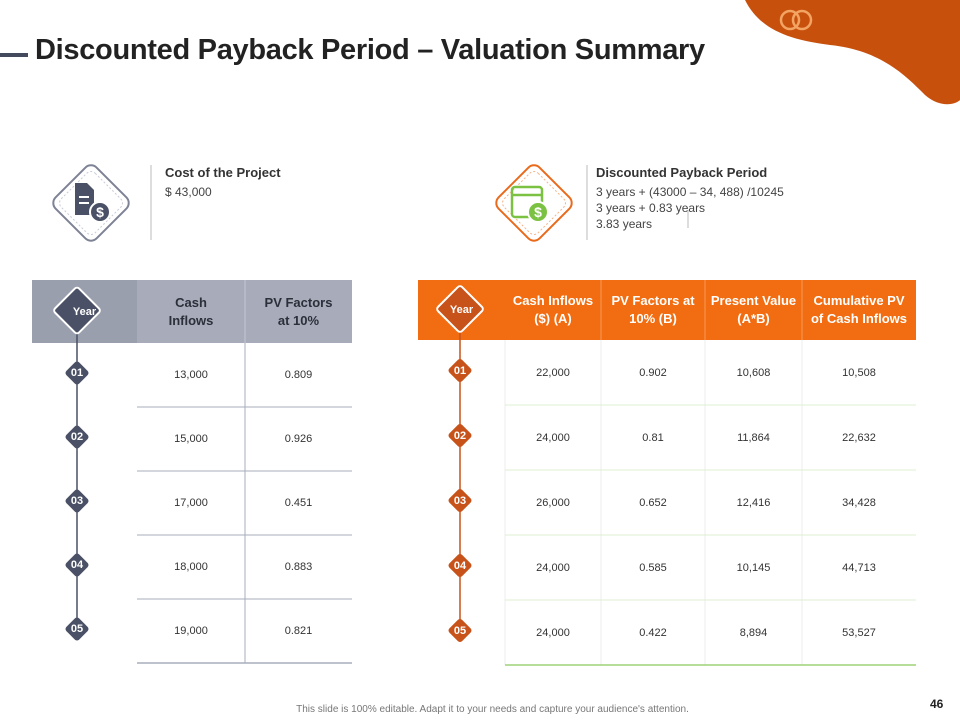 The height and width of the screenshot is (720, 960). I want to click on table-cell: 0.821, so click(298, 631).